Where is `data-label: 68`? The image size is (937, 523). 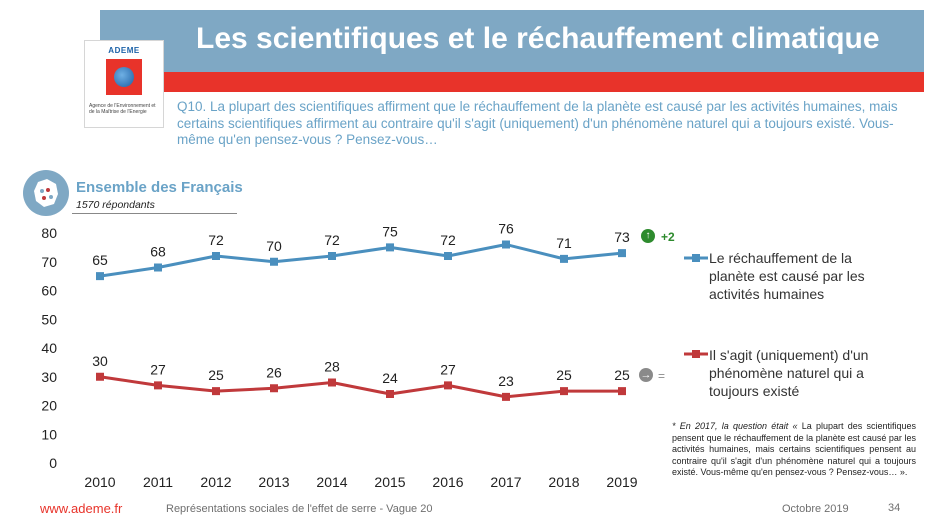
data-label: 68 is located at coordinates (158, 252).